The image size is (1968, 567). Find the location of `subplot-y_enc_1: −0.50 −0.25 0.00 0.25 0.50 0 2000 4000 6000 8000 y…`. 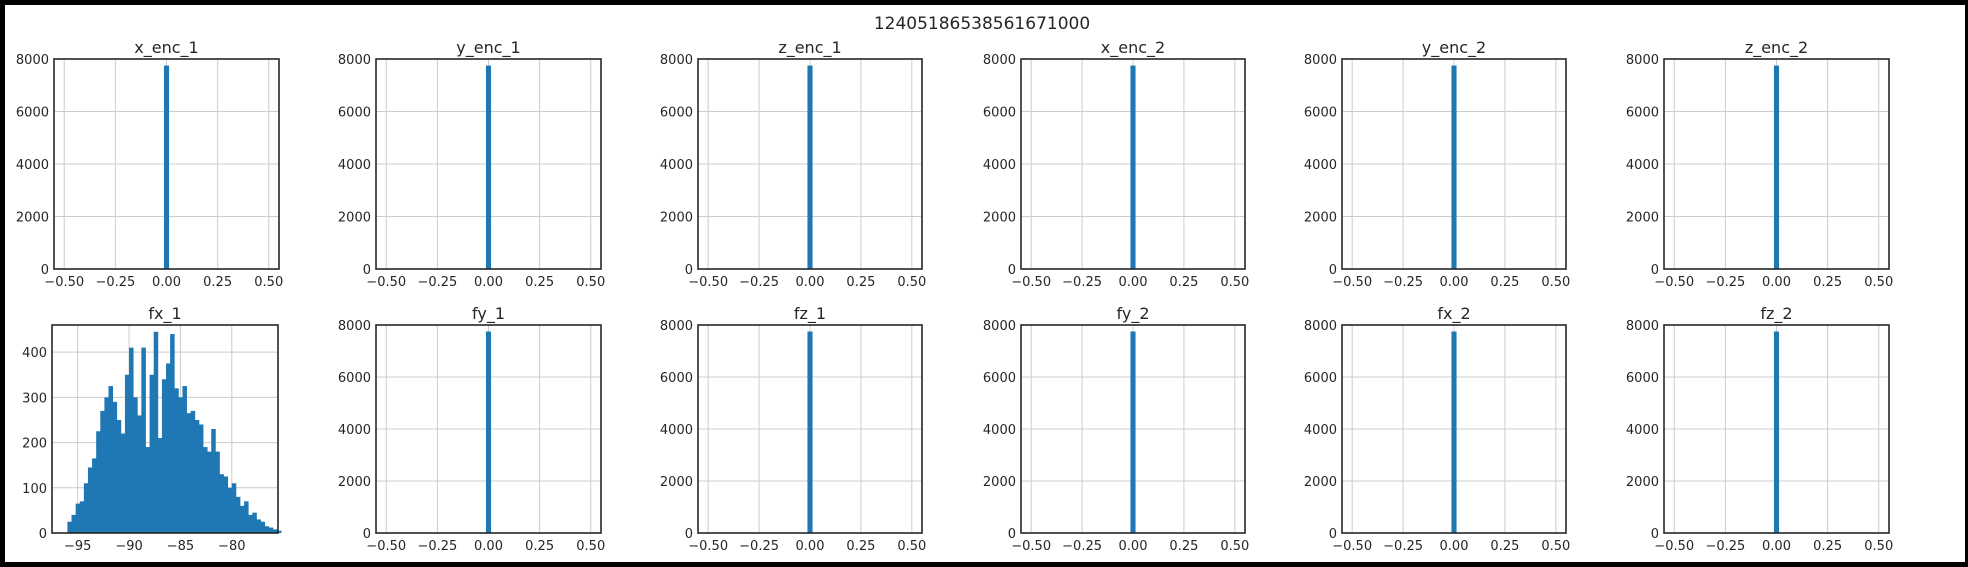

subplot-y_enc_1: −0.50 −0.25 0.00 0.25 0.50 0 2000 4000 6000 8000 y… is located at coordinates (471, 164).